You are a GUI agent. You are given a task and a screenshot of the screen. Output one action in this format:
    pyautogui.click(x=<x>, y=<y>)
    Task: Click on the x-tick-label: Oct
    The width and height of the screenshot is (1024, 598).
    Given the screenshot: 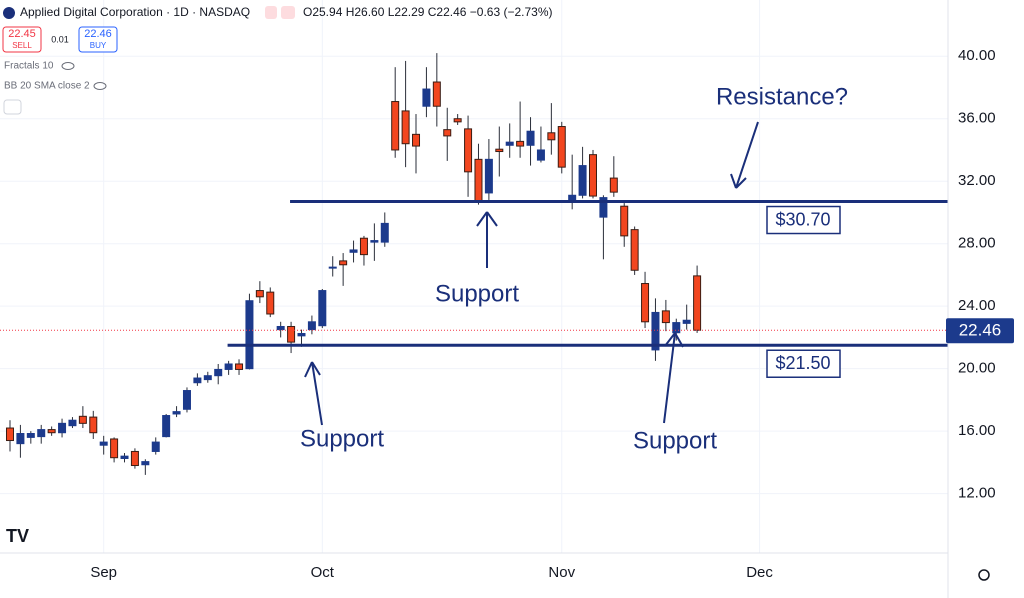 What is the action you would take?
    pyautogui.click(x=323, y=572)
    